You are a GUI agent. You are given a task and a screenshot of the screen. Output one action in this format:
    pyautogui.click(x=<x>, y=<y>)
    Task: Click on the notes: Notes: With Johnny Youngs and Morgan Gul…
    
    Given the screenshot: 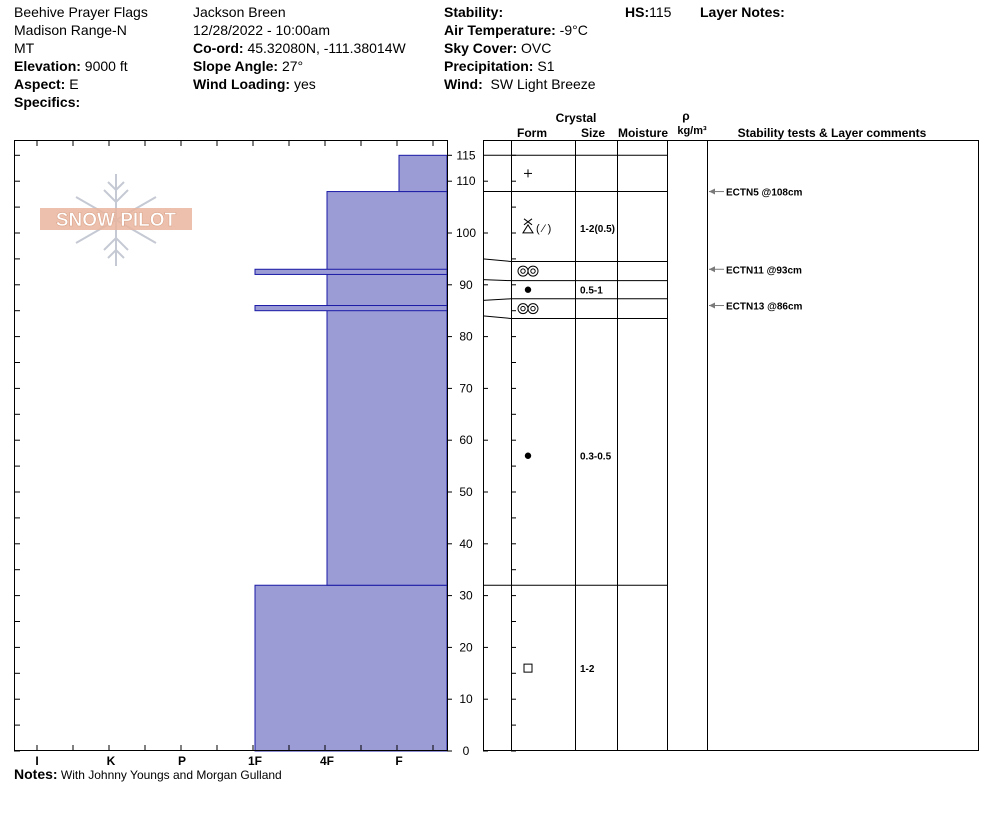 What is the action you would take?
    pyautogui.click(x=148, y=774)
    